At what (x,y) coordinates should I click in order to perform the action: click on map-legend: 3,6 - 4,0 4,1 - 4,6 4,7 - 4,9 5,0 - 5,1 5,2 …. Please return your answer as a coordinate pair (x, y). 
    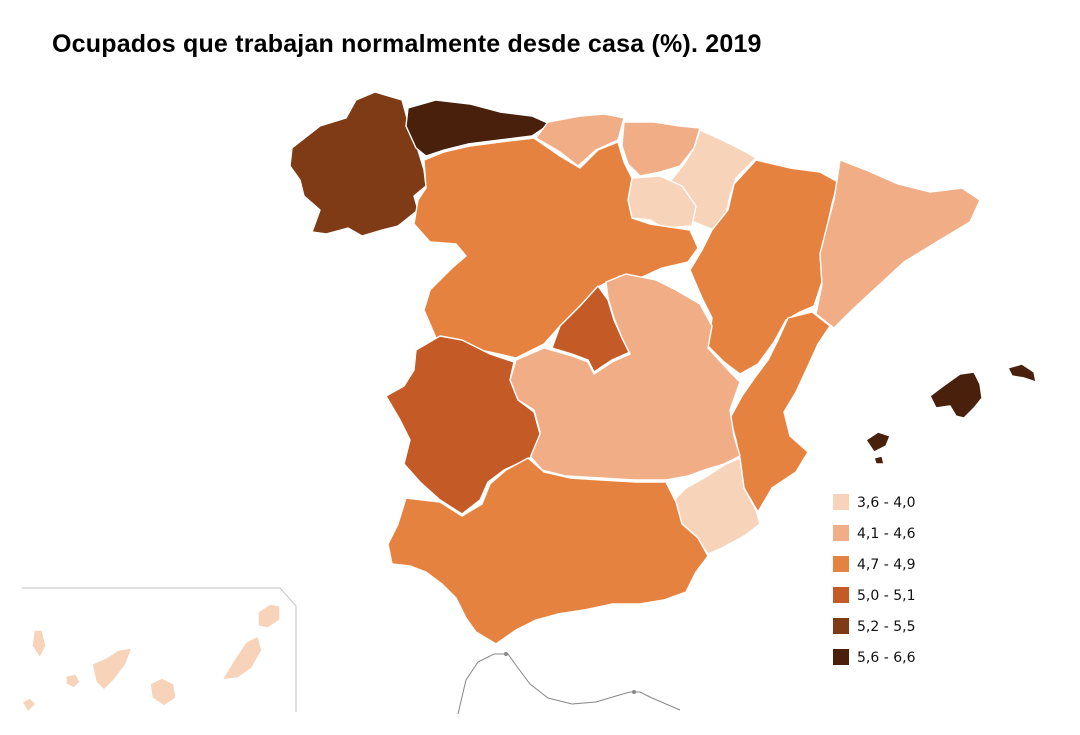
    Looking at the image, I should click on (874, 580).